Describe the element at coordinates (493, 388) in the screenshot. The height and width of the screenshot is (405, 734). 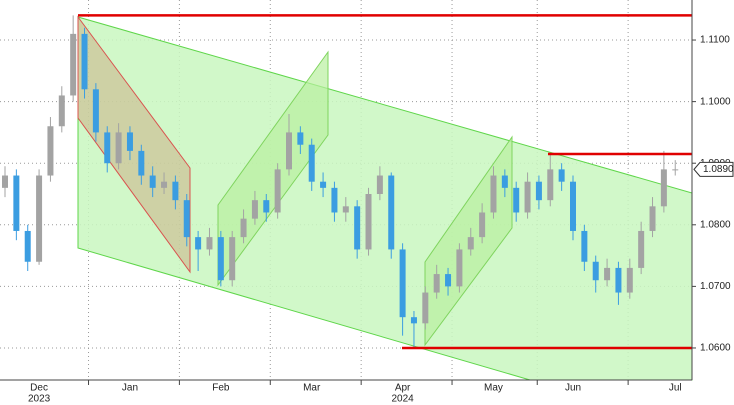
I see `x-tick-label: May` at that location.